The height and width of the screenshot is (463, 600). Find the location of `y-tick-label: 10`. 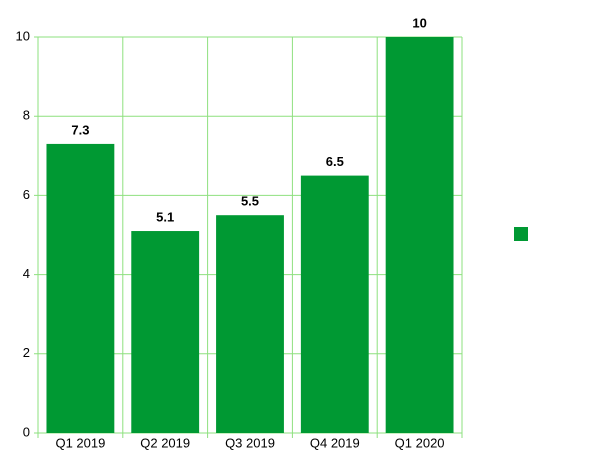

y-tick-label: 10 is located at coordinates (23, 35).